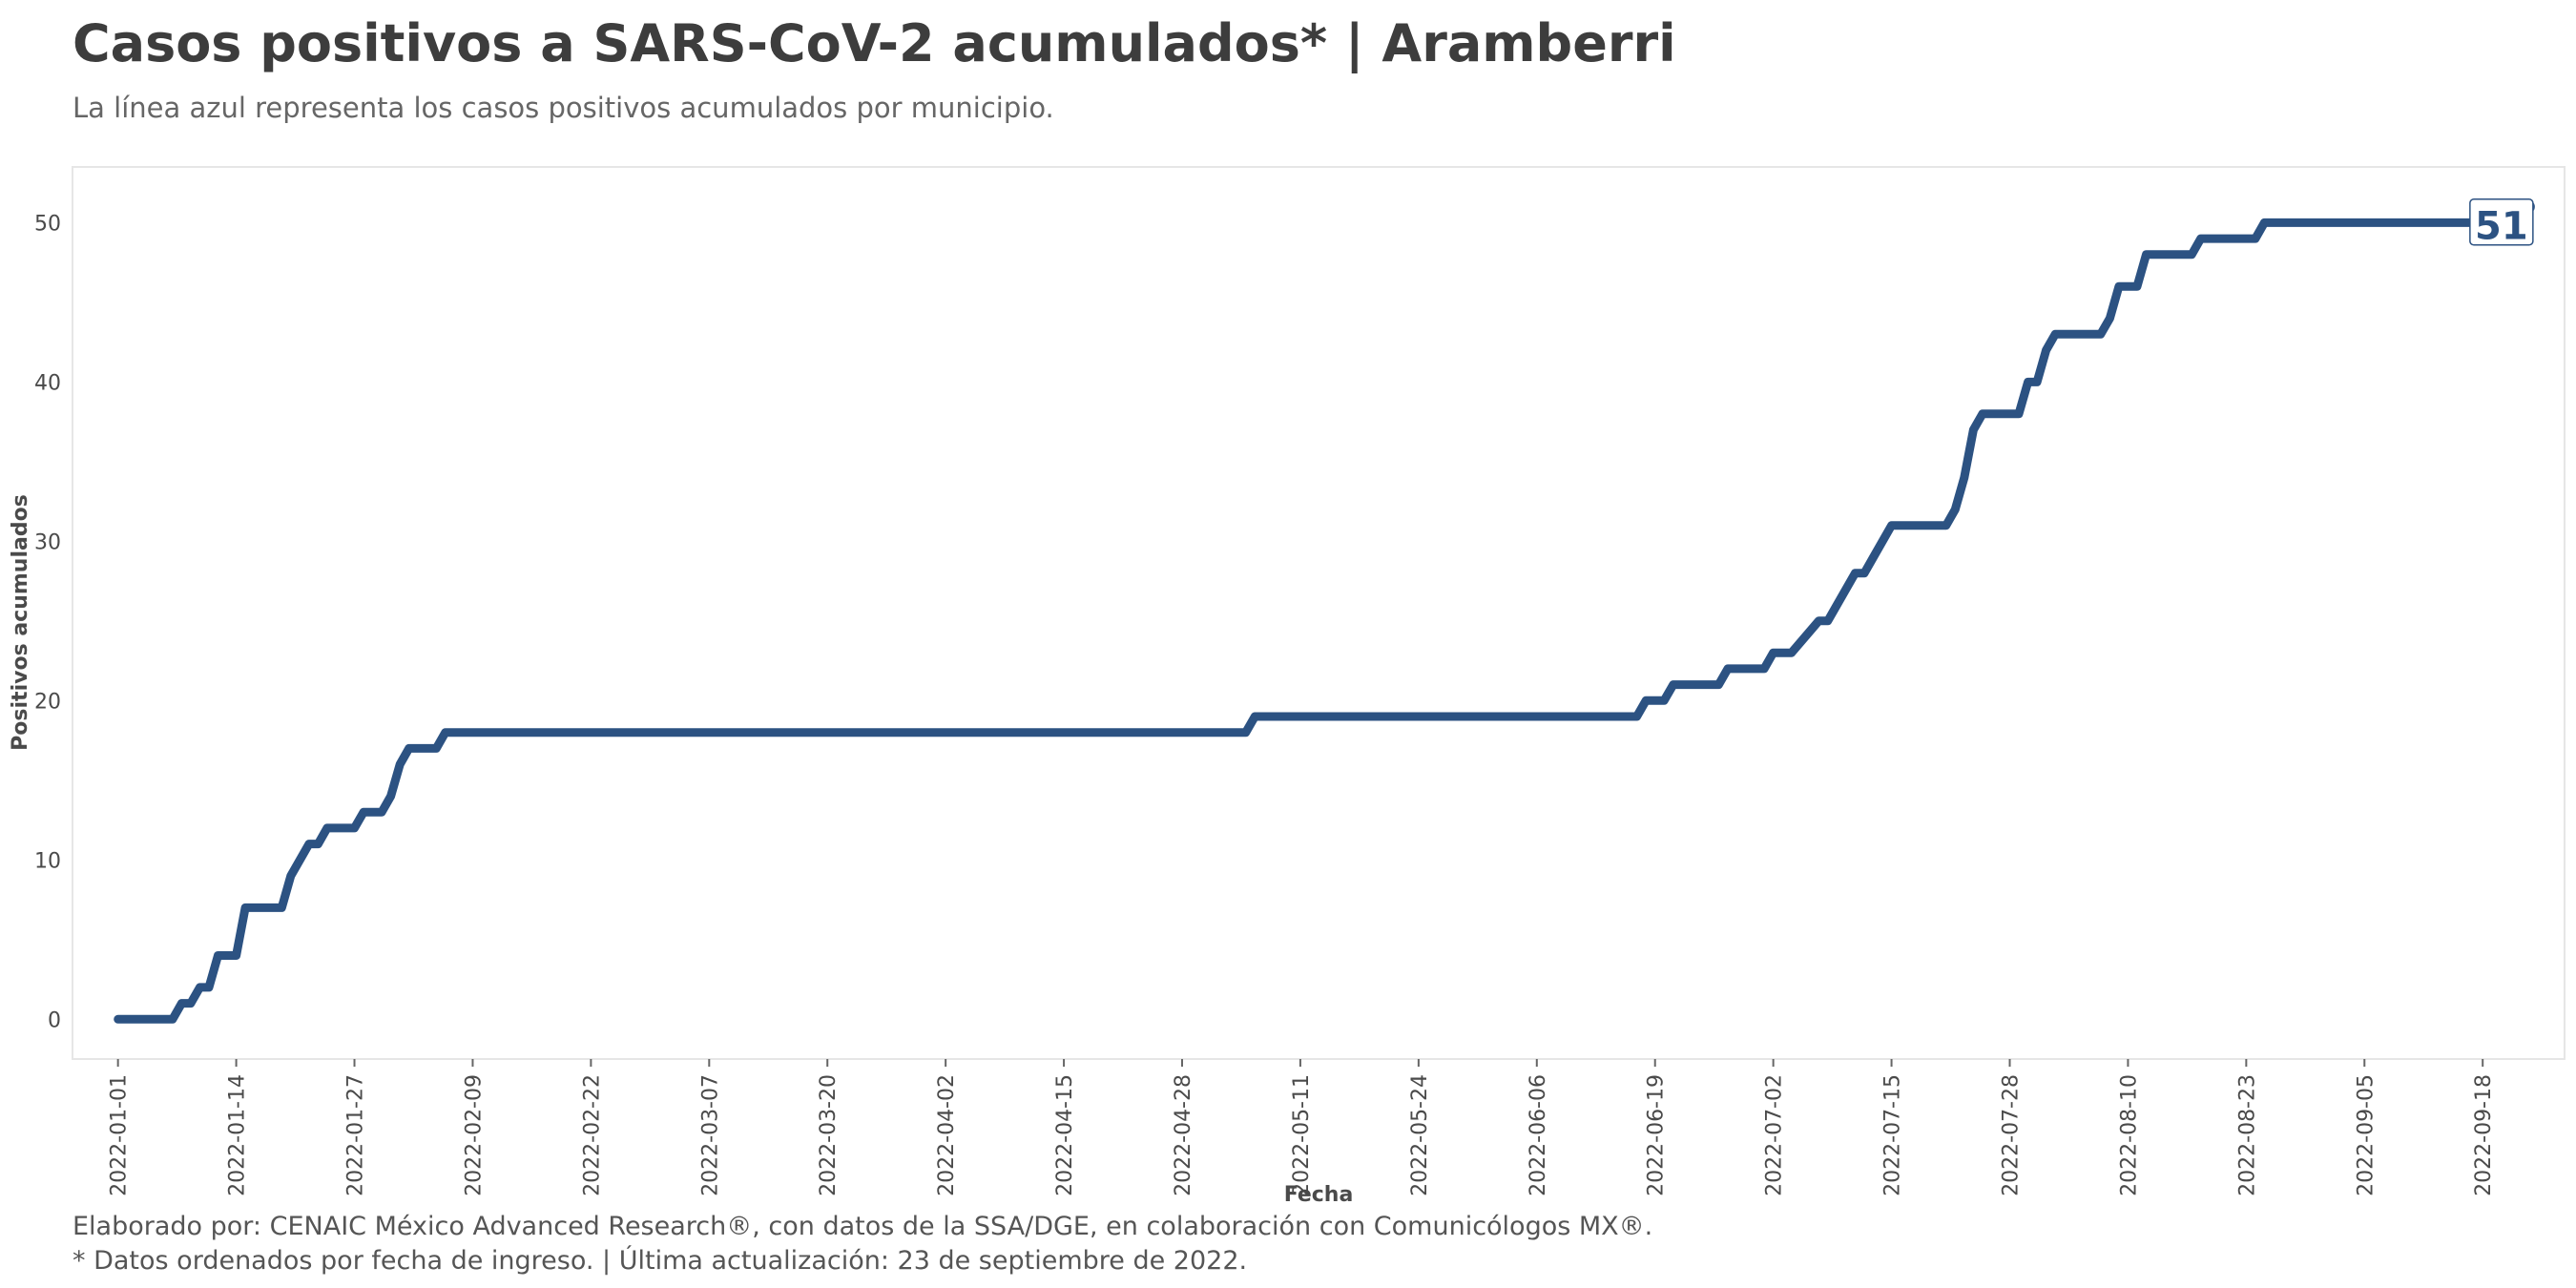  I want to click on x-axis-title: Fecha, so click(1319, 1192).